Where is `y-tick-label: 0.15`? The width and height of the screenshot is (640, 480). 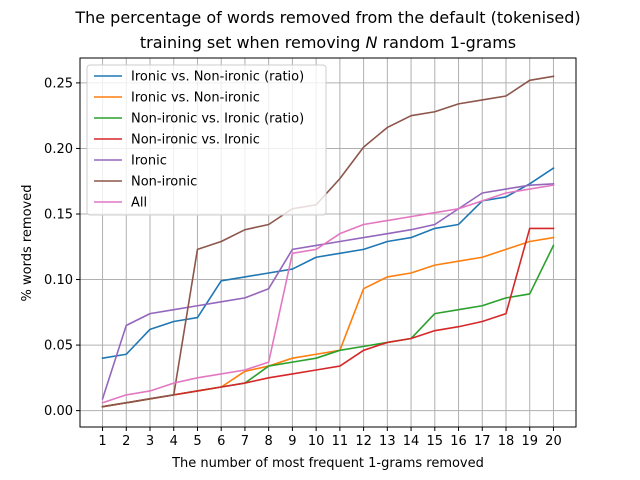
y-tick-label: 0.15 is located at coordinates (58, 214).